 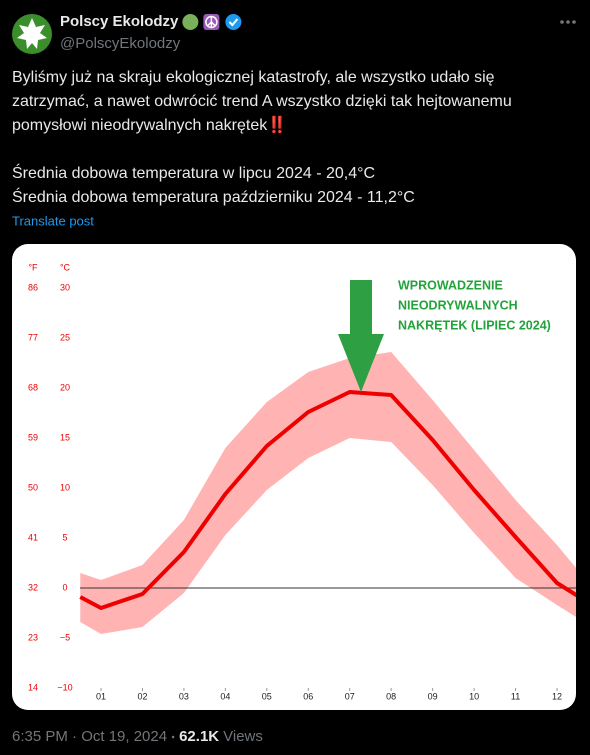 I want to click on y2-axis-label: °F, so click(x=33, y=267).